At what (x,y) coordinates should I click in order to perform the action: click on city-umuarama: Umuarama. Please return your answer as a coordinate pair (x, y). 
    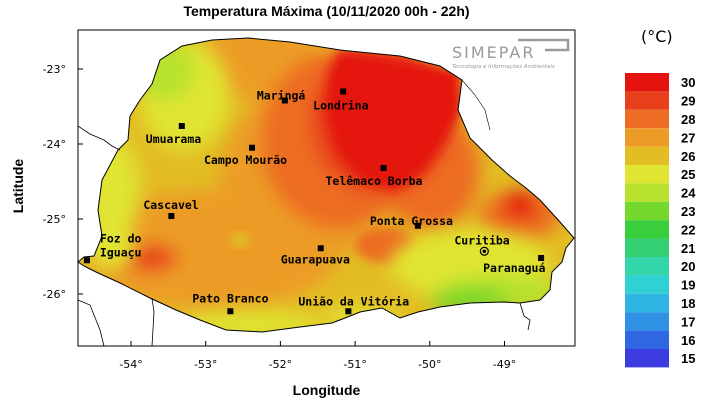
    Looking at the image, I should click on (173, 134).